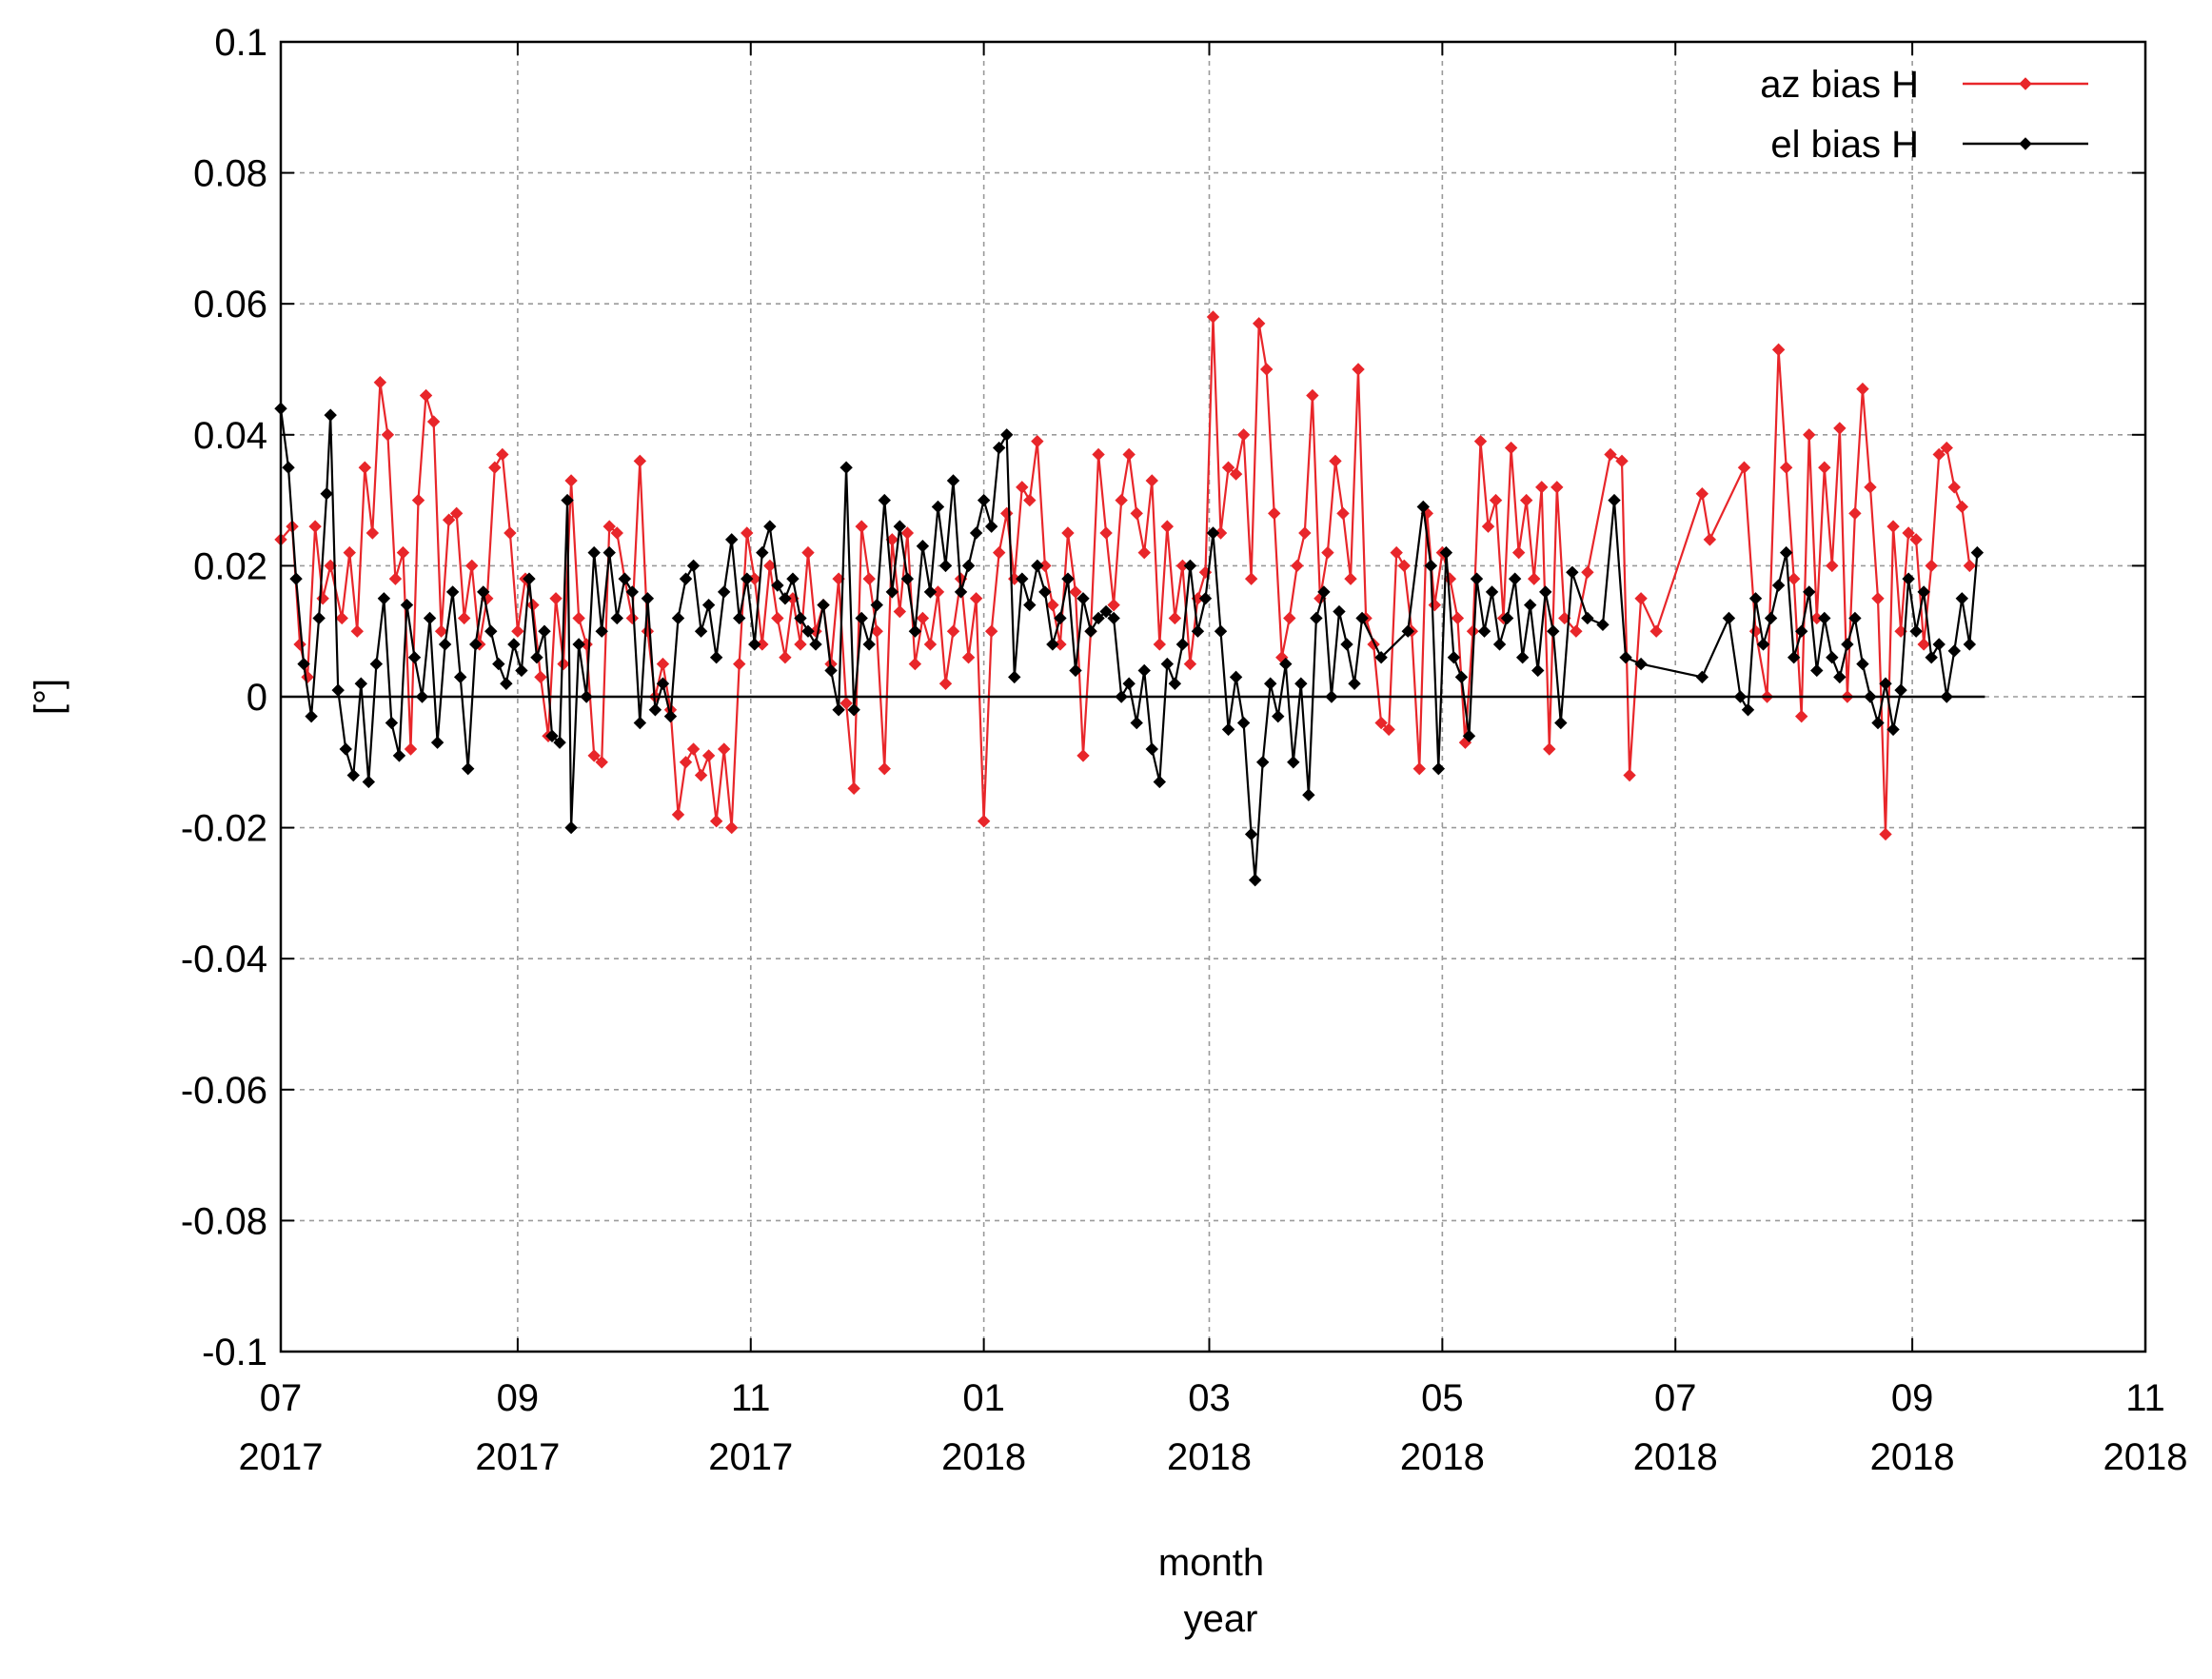  I want to click on x-tick-label-month: 11, so click(751, 1398).